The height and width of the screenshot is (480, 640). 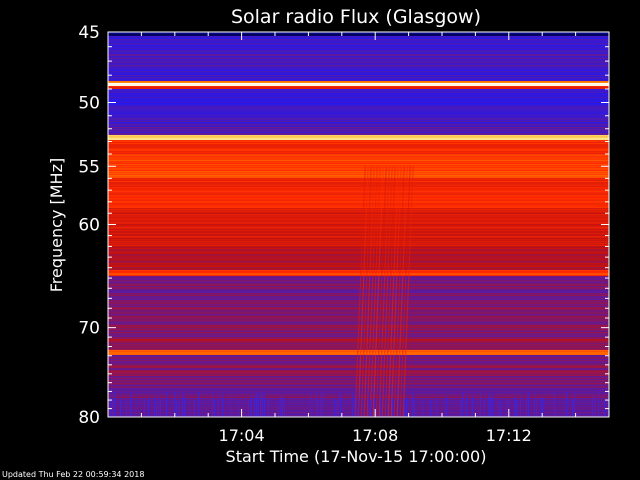 What do you see at coordinates (356, 17) in the screenshot?
I see `chart-title: Solar radio Flux (Glasgow)` at bounding box center [356, 17].